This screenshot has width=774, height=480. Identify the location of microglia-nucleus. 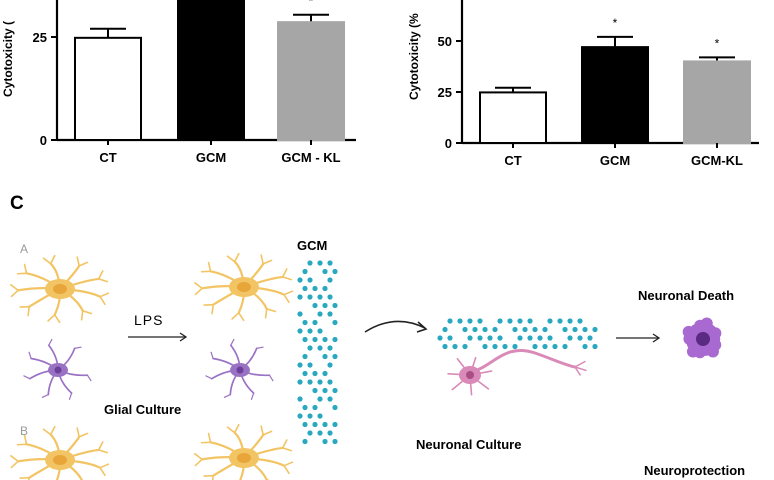
(240, 370).